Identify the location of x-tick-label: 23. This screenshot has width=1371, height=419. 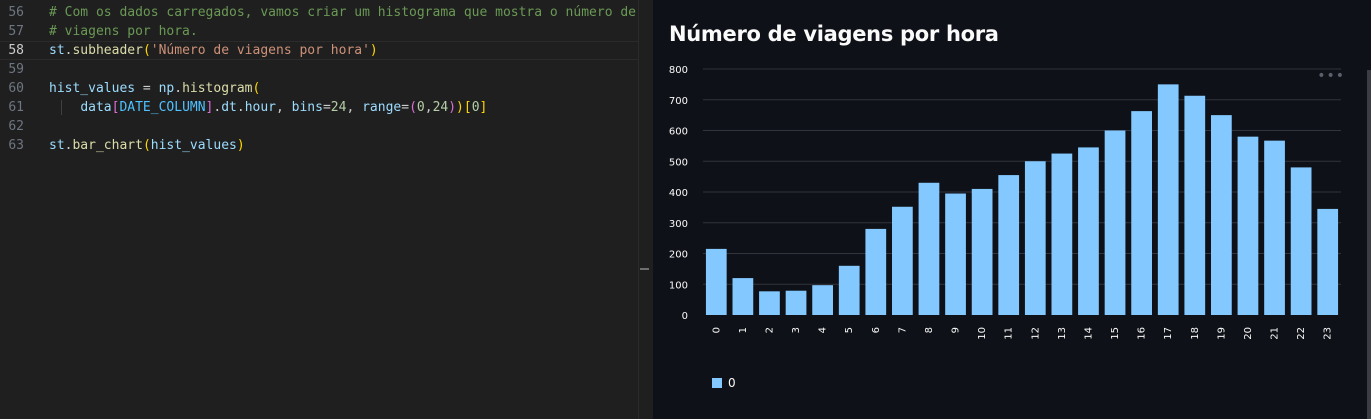
(1328, 333).